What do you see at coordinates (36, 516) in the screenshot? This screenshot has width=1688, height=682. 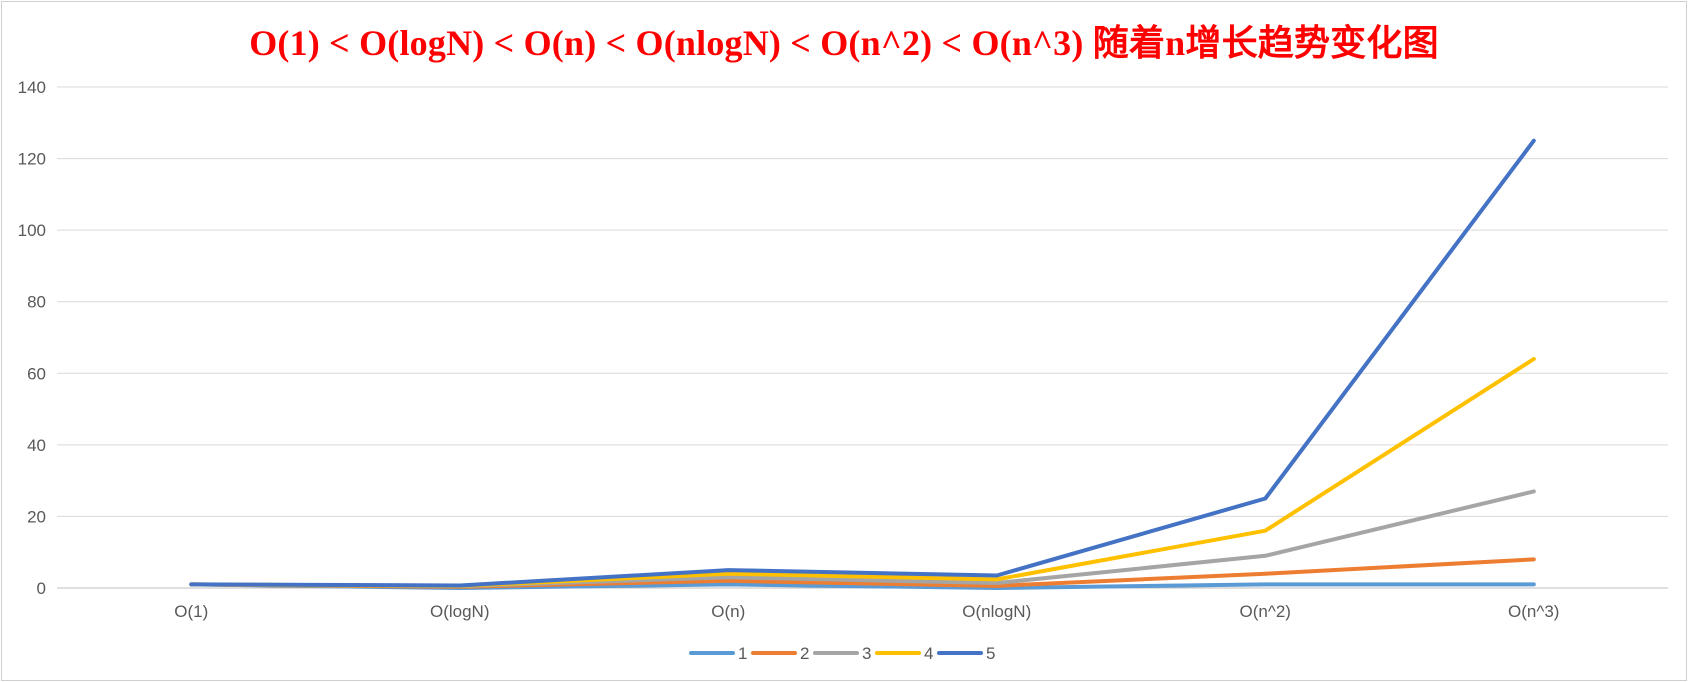 I see `y-tick-label: 20` at bounding box center [36, 516].